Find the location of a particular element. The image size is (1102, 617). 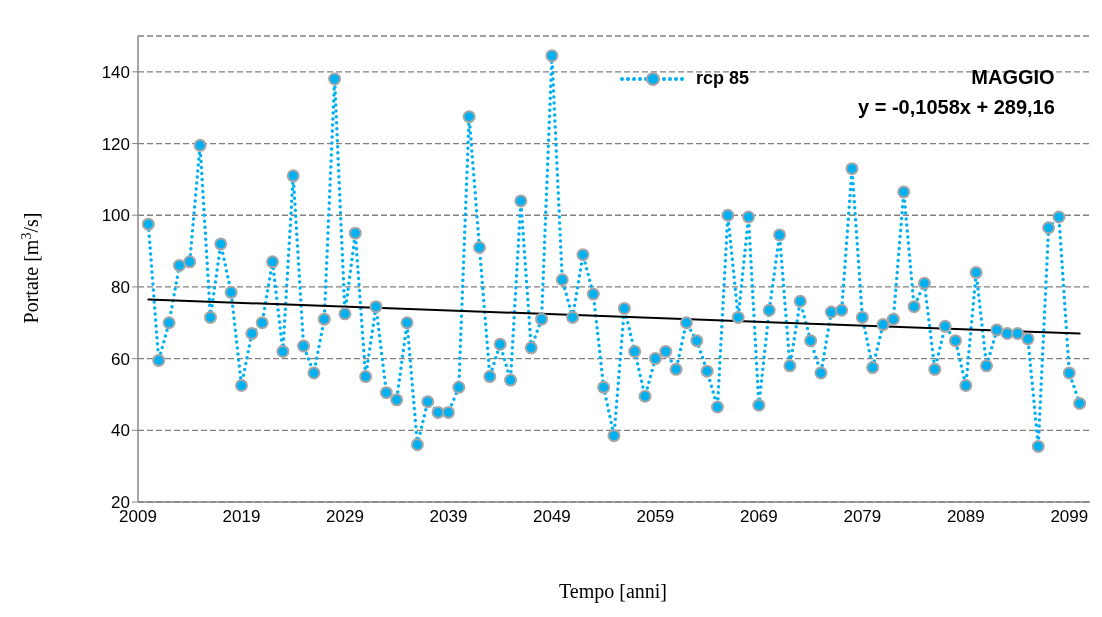

y-tick-label: 100 is located at coordinates (115, 216).